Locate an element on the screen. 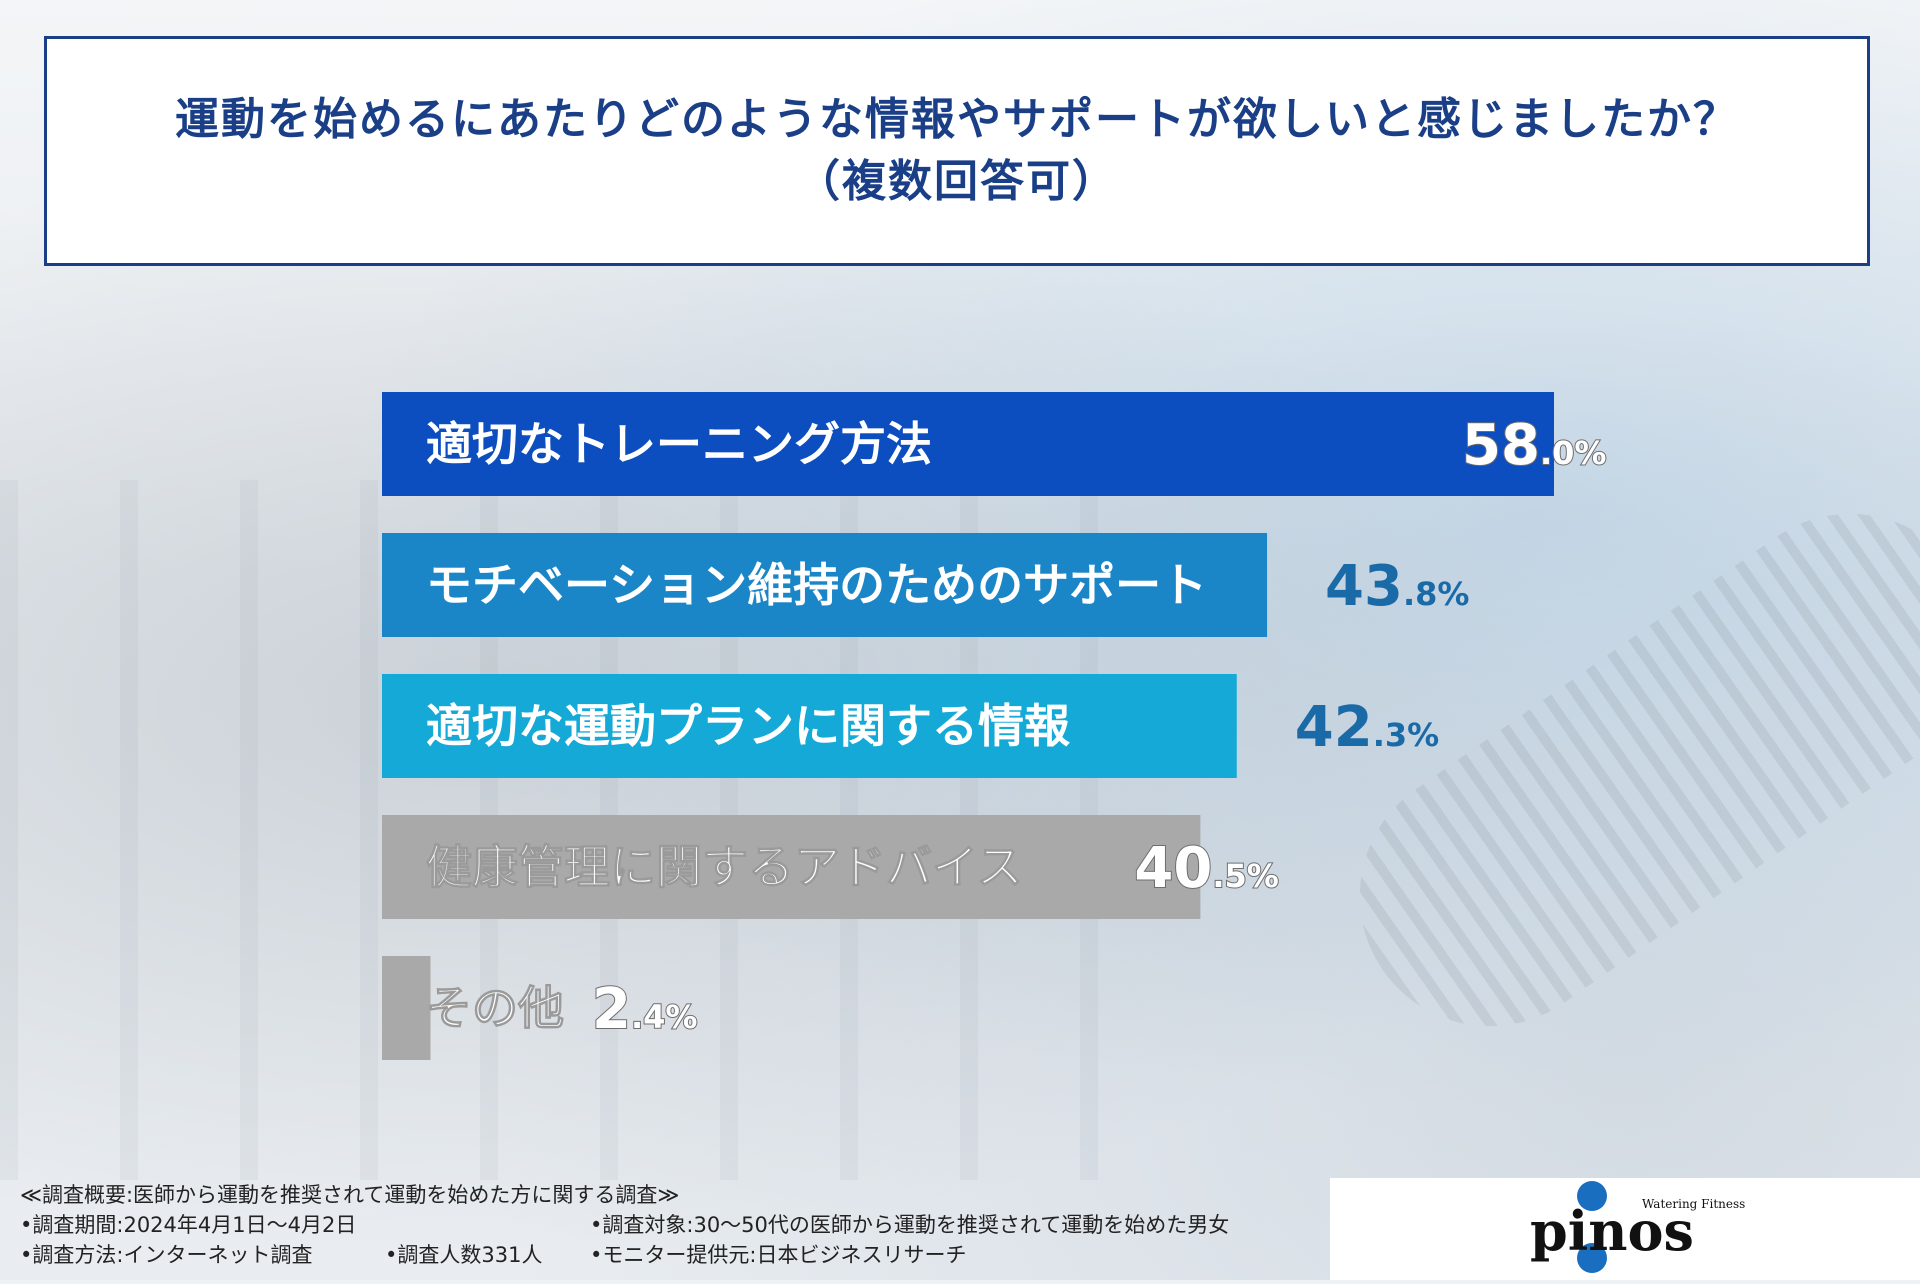  survey-provider: •モニター提供元:日本ビジネスリサーチ is located at coordinates (778, 1255).